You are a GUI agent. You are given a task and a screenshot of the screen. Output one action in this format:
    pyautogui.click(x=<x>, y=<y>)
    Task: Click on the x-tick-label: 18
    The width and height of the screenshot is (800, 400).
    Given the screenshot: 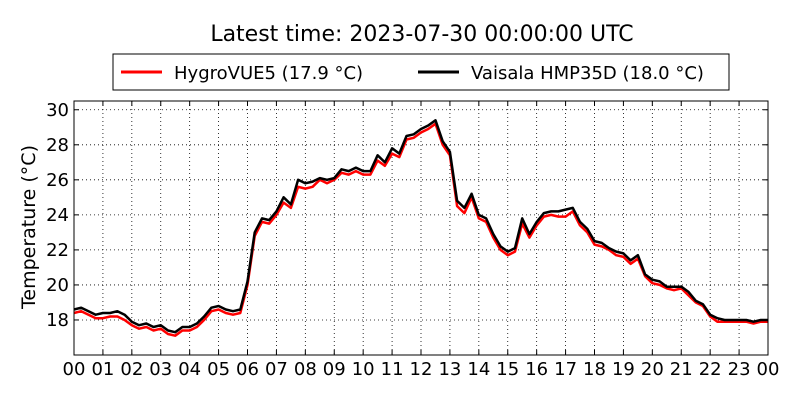 What is the action you would take?
    pyautogui.click(x=594, y=369)
    